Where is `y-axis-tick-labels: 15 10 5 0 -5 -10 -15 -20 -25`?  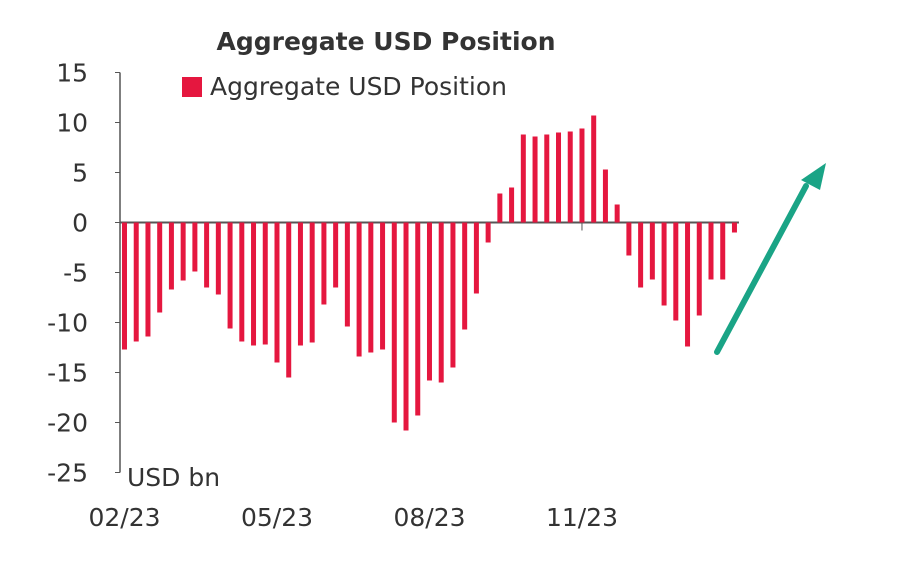 y-axis-tick-labels: 15 10 5 0 -5 -10 -15 -20 -25 is located at coordinates (67, 273).